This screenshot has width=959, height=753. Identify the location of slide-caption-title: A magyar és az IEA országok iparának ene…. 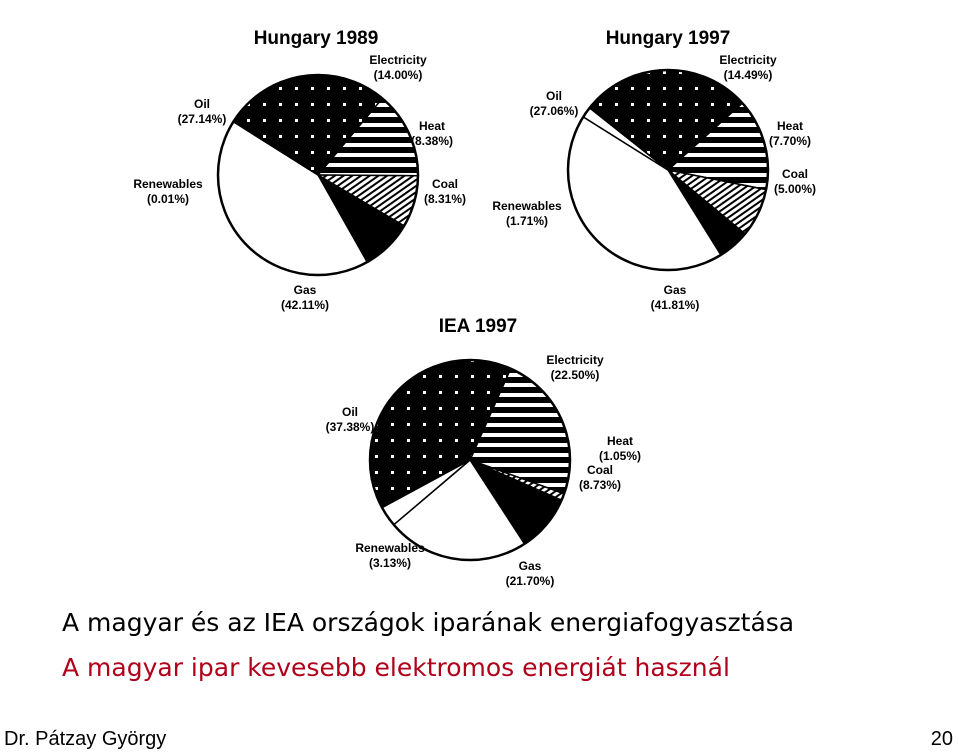
(428, 622).